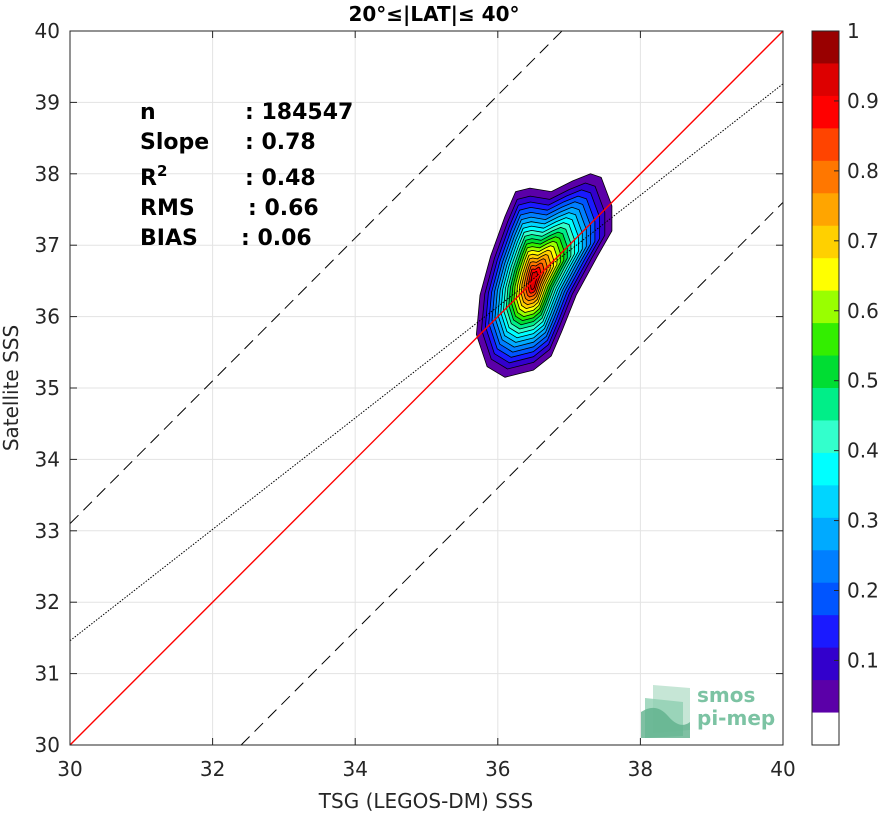 Image resolution: width=881 pixels, height=813 pixels. Describe the element at coordinates (425, 801) in the screenshot. I see `x-axis-label: TSG (LEGOS-DM) SSS` at that location.